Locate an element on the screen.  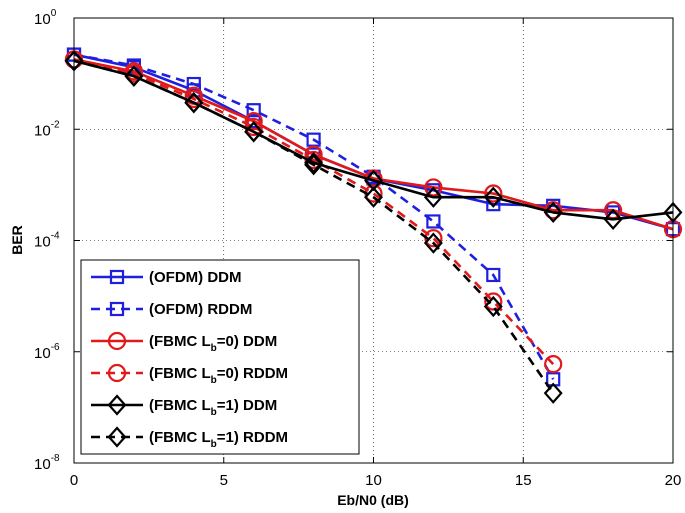
legend-label: (FBMC Lb=0) RDDM is located at coordinates (218, 375).